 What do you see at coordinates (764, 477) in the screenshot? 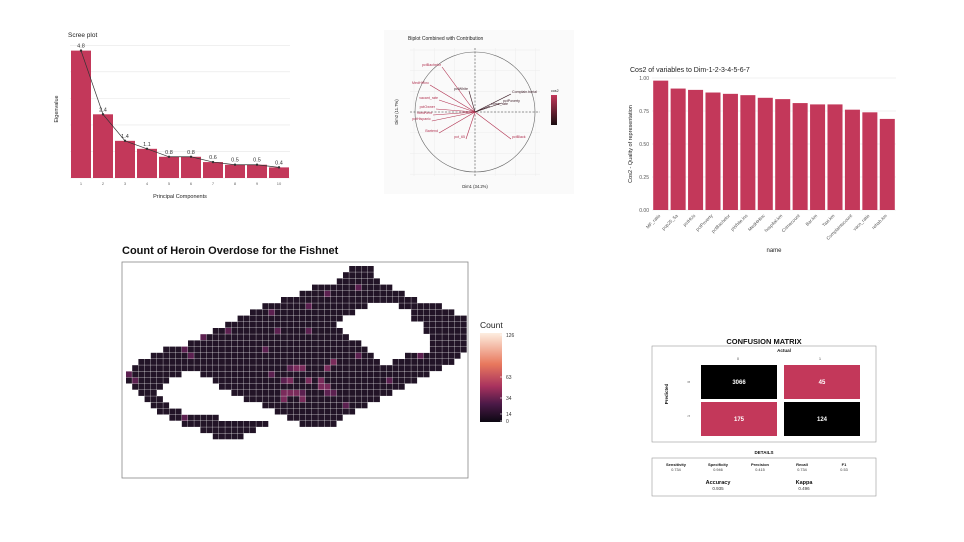
I see `details-frame` at bounding box center [764, 477].